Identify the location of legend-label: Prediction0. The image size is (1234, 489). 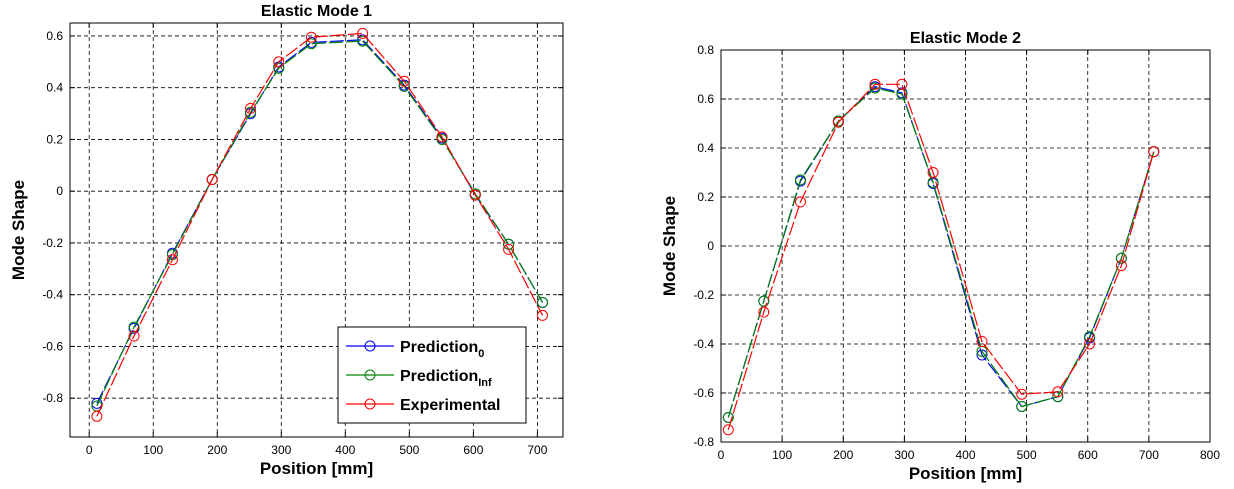
(442, 349).